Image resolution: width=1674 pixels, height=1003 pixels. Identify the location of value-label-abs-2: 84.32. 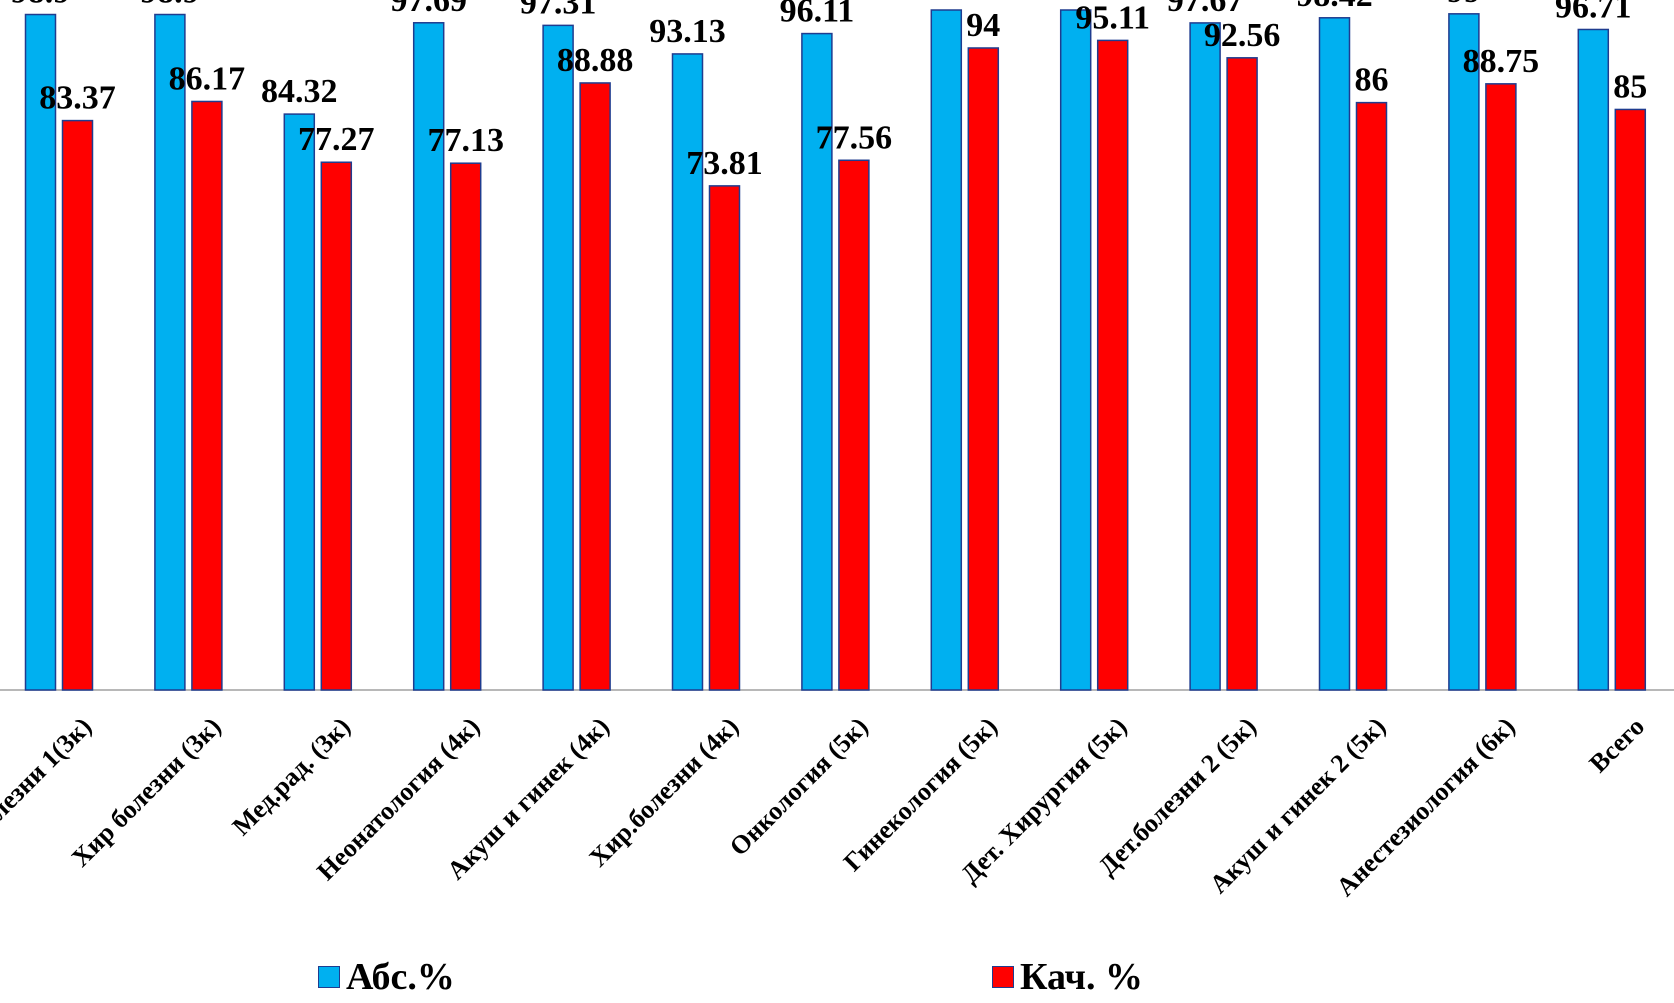
(299, 91).